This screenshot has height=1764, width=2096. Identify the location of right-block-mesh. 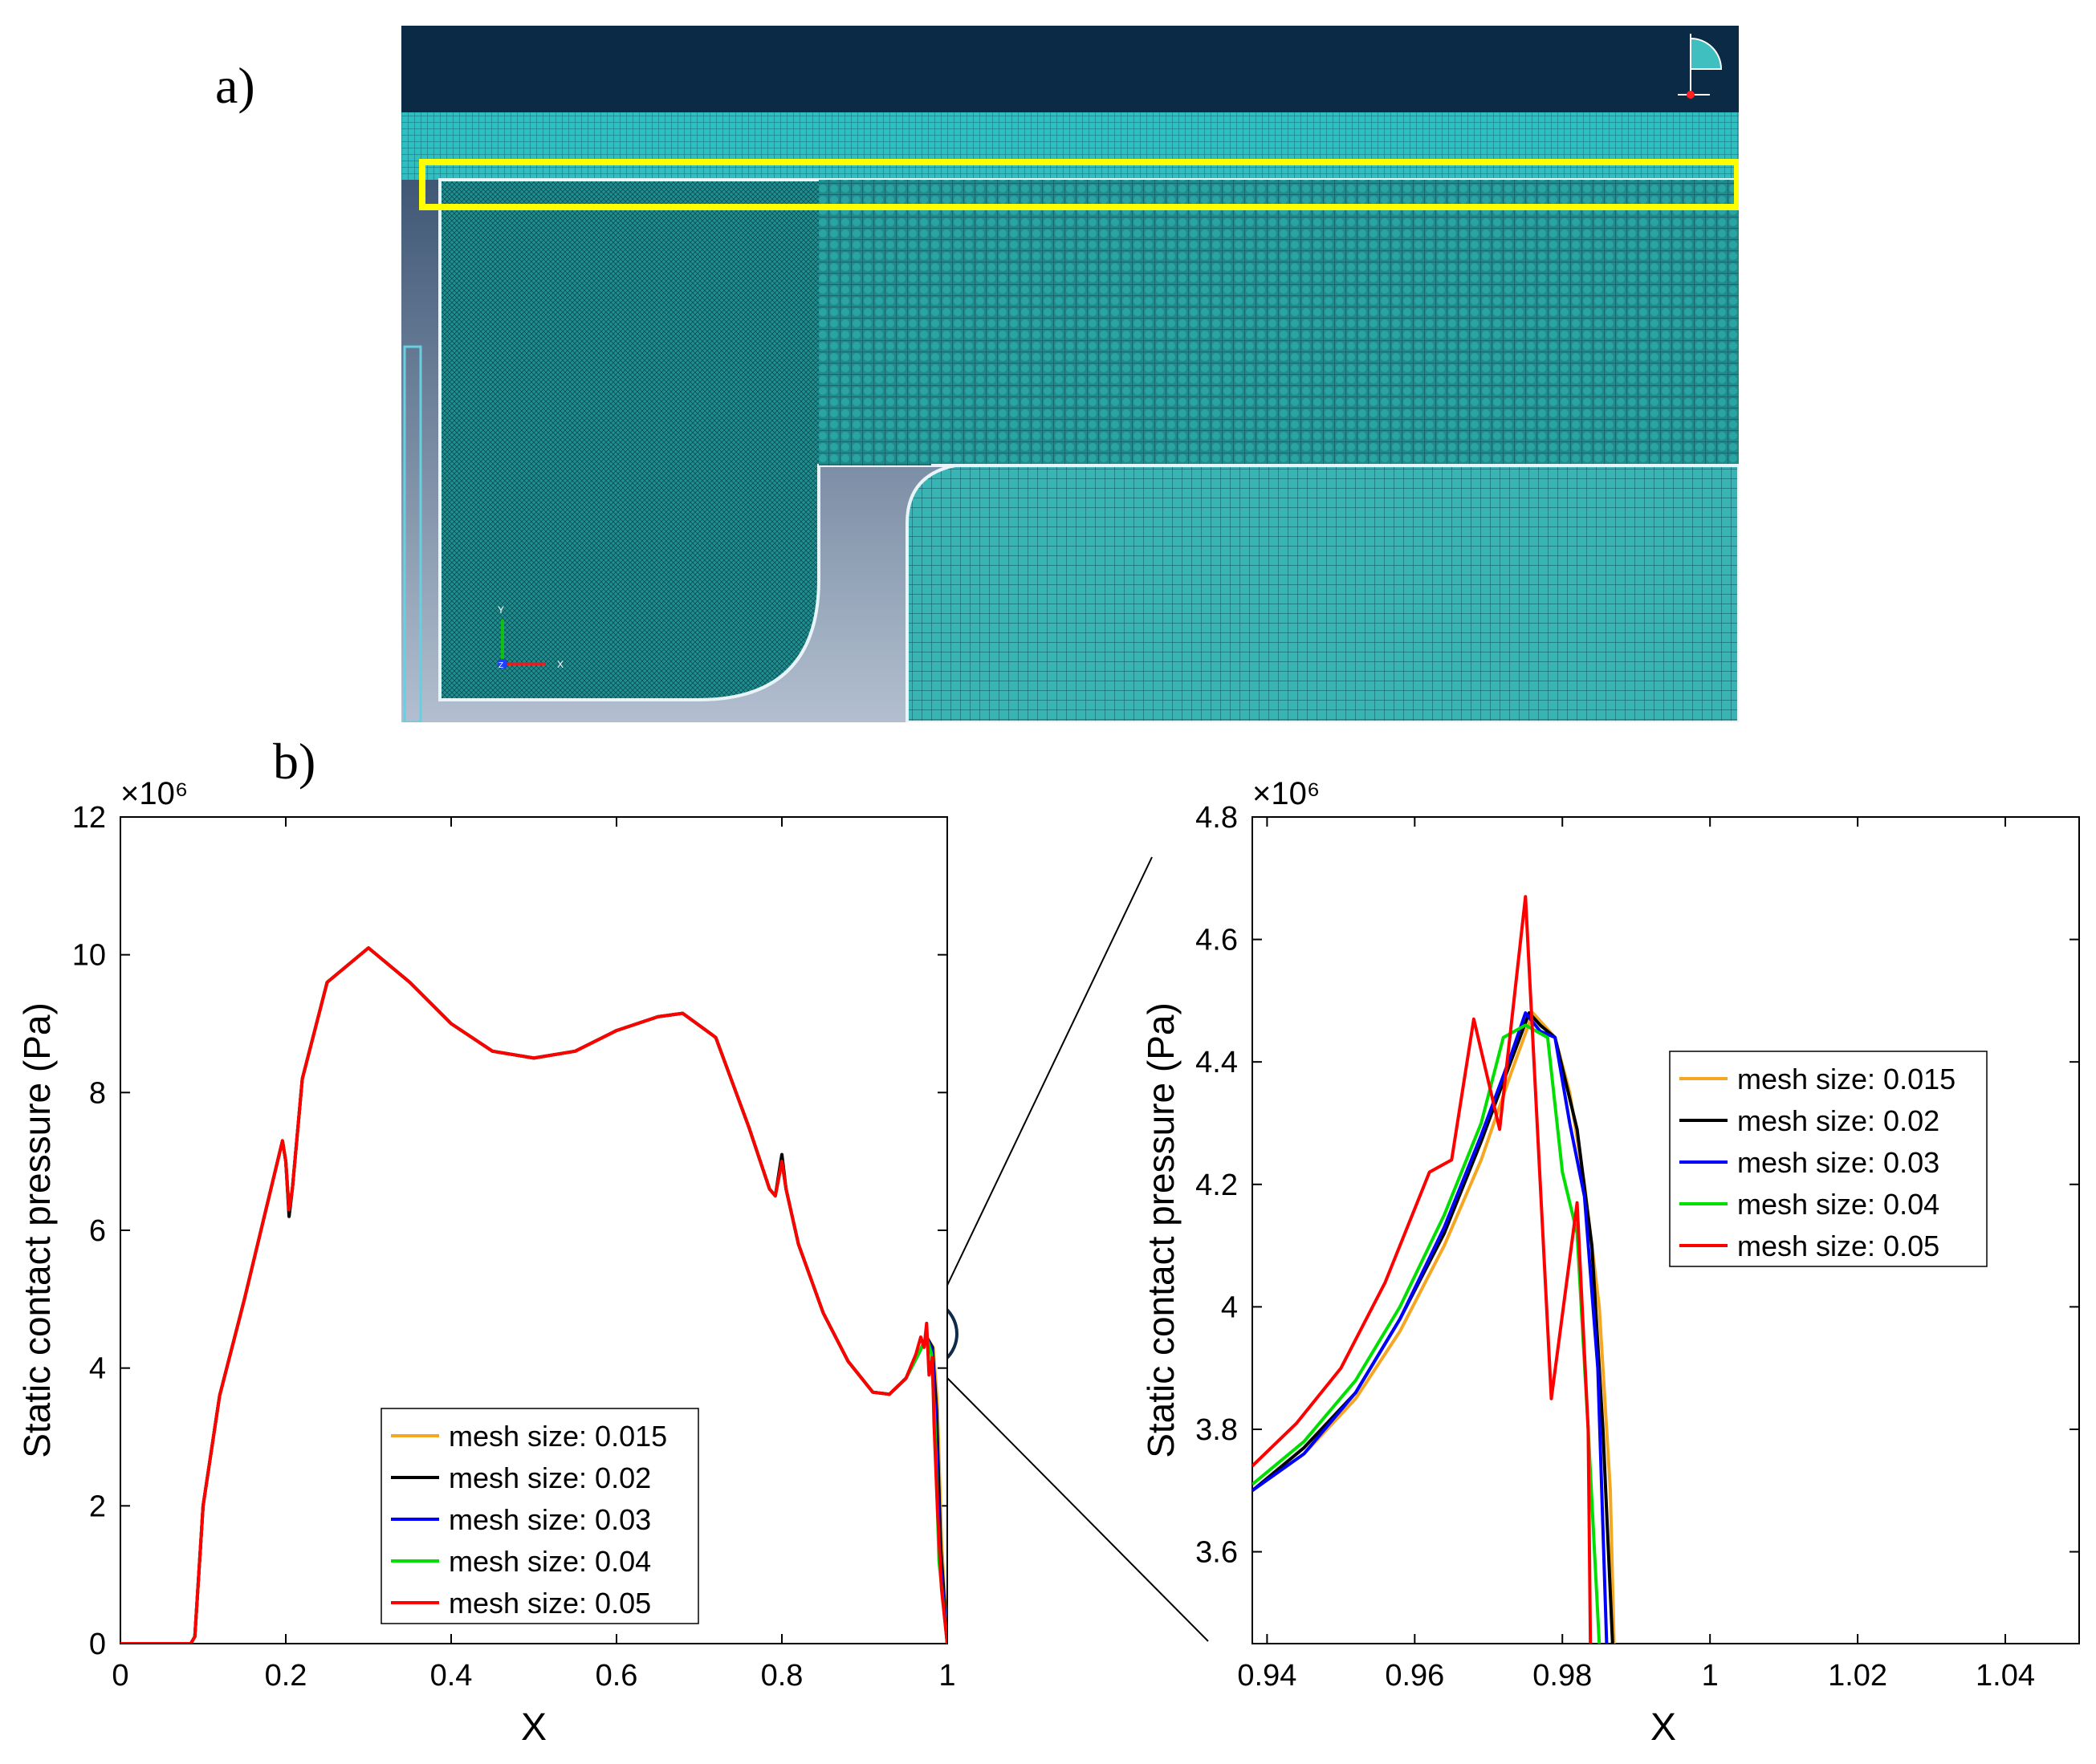
(1322, 593).